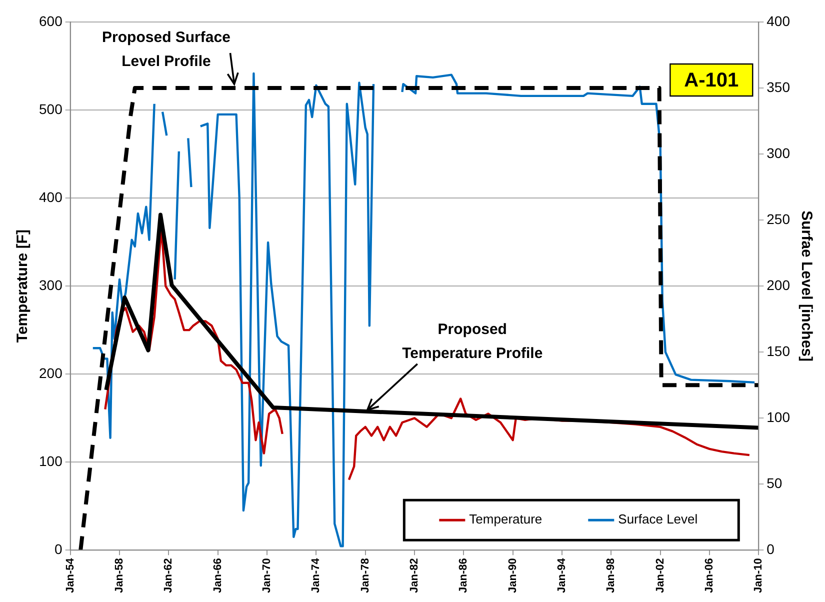  What do you see at coordinates (505, 519) in the screenshot?
I see `legend-label: Temperature` at bounding box center [505, 519].